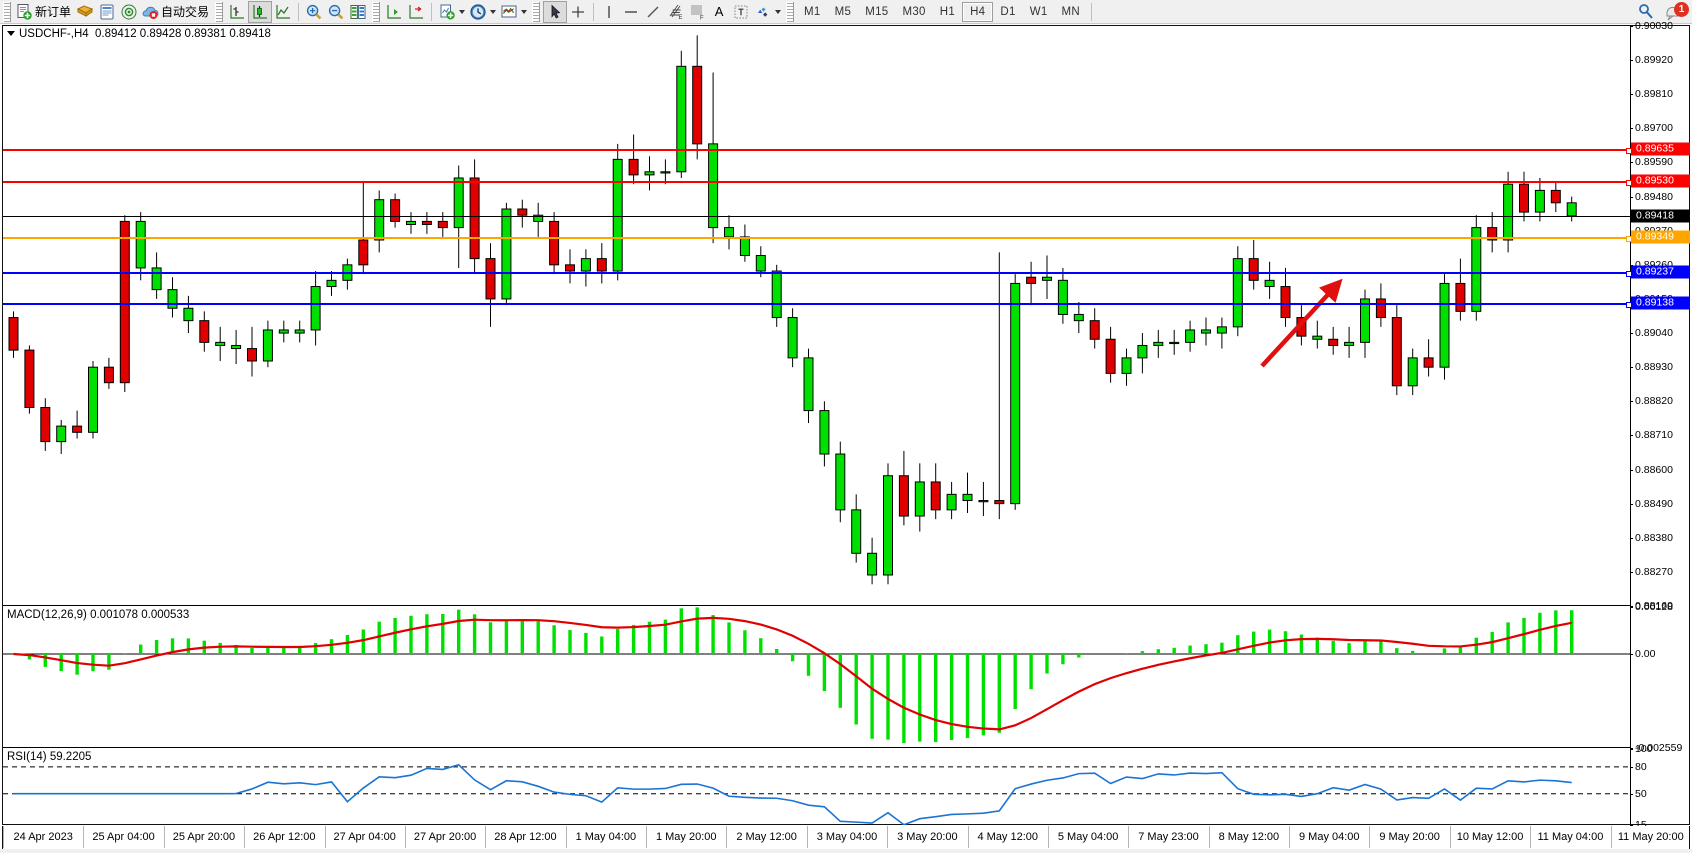 The image size is (1692, 853). Describe the element at coordinates (1654, 60) in the screenshot. I see `axis-tick-label: 0.89920` at that location.